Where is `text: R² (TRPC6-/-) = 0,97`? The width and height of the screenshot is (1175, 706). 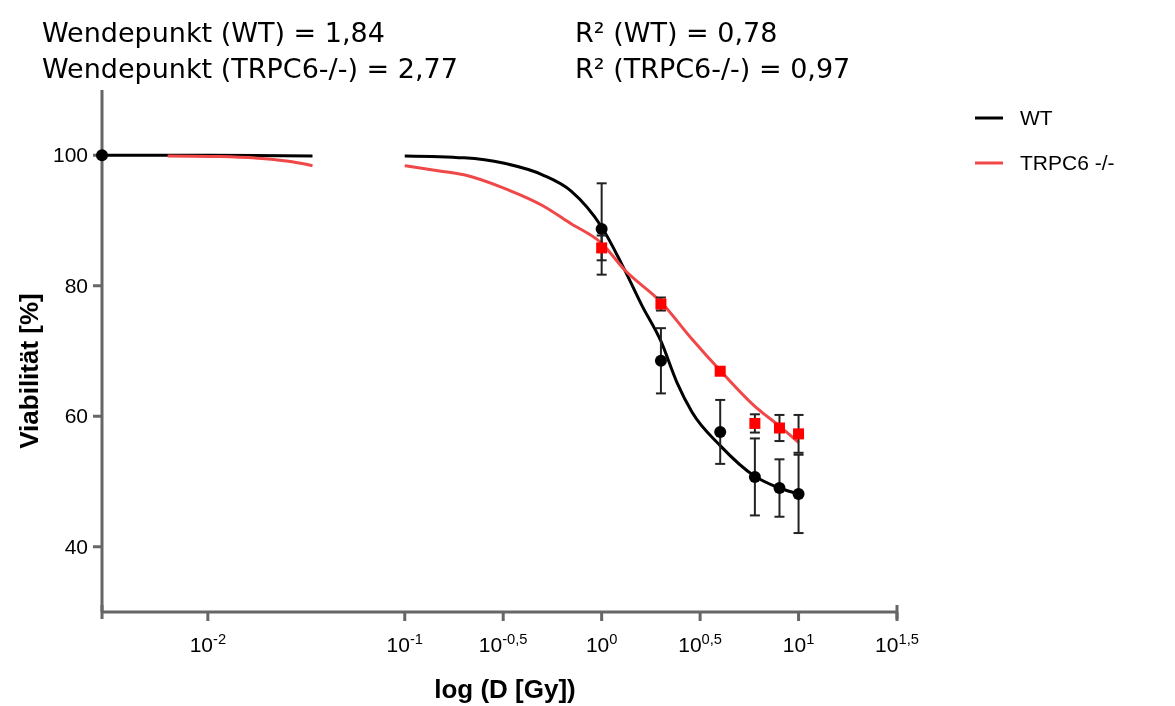
text: R² (TRPC6-/-) = 0,97 is located at coordinates (713, 68).